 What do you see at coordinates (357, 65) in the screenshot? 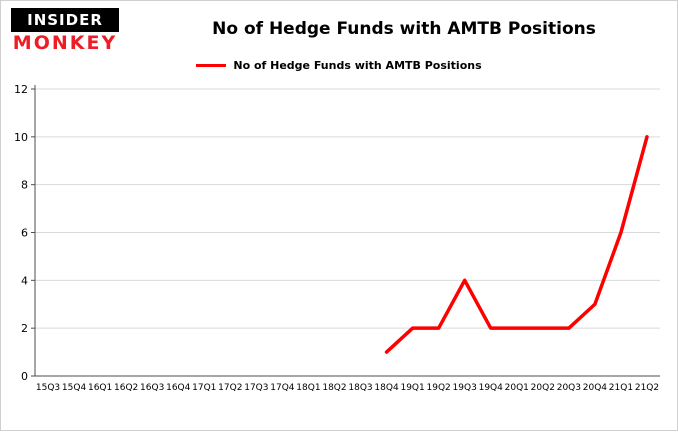
I see `legend-label: No of Hedge Funds with AMTB Positions` at bounding box center [357, 65].